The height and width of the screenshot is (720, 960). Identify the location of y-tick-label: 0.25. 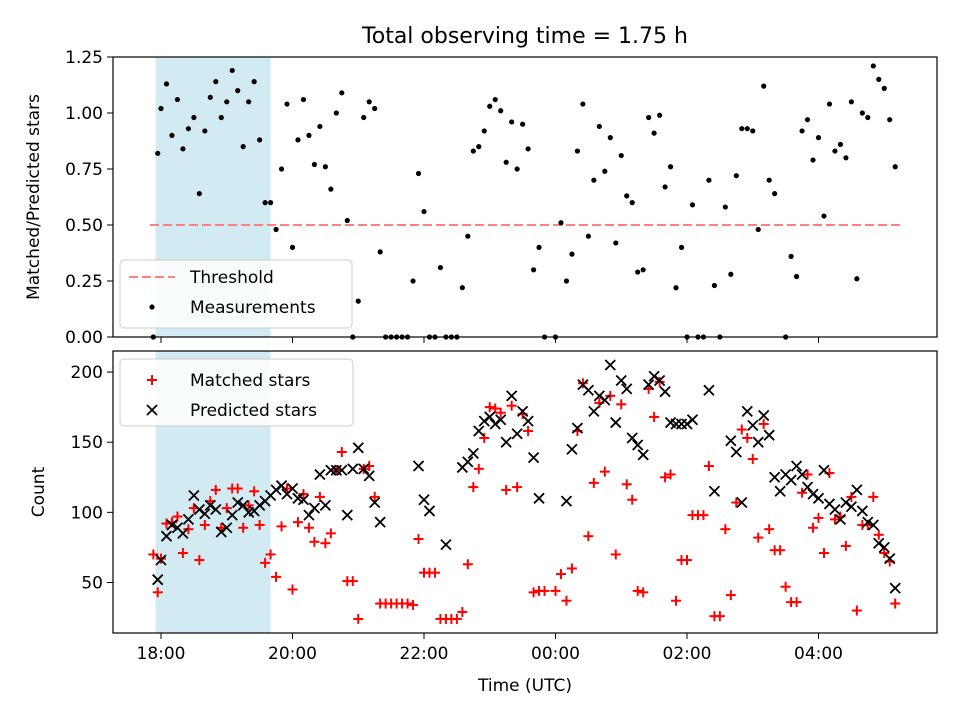
(84, 282).